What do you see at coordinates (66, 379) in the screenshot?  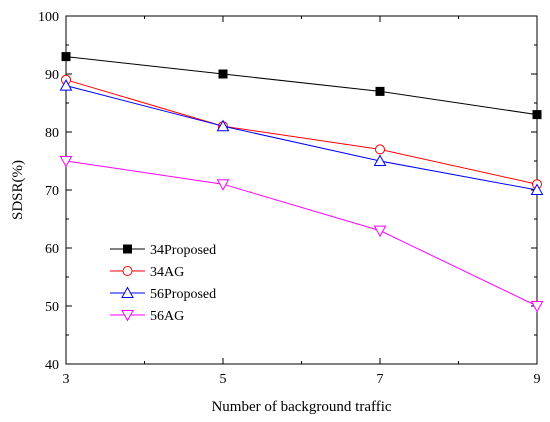 I see `x-tick-label: 3` at bounding box center [66, 379].